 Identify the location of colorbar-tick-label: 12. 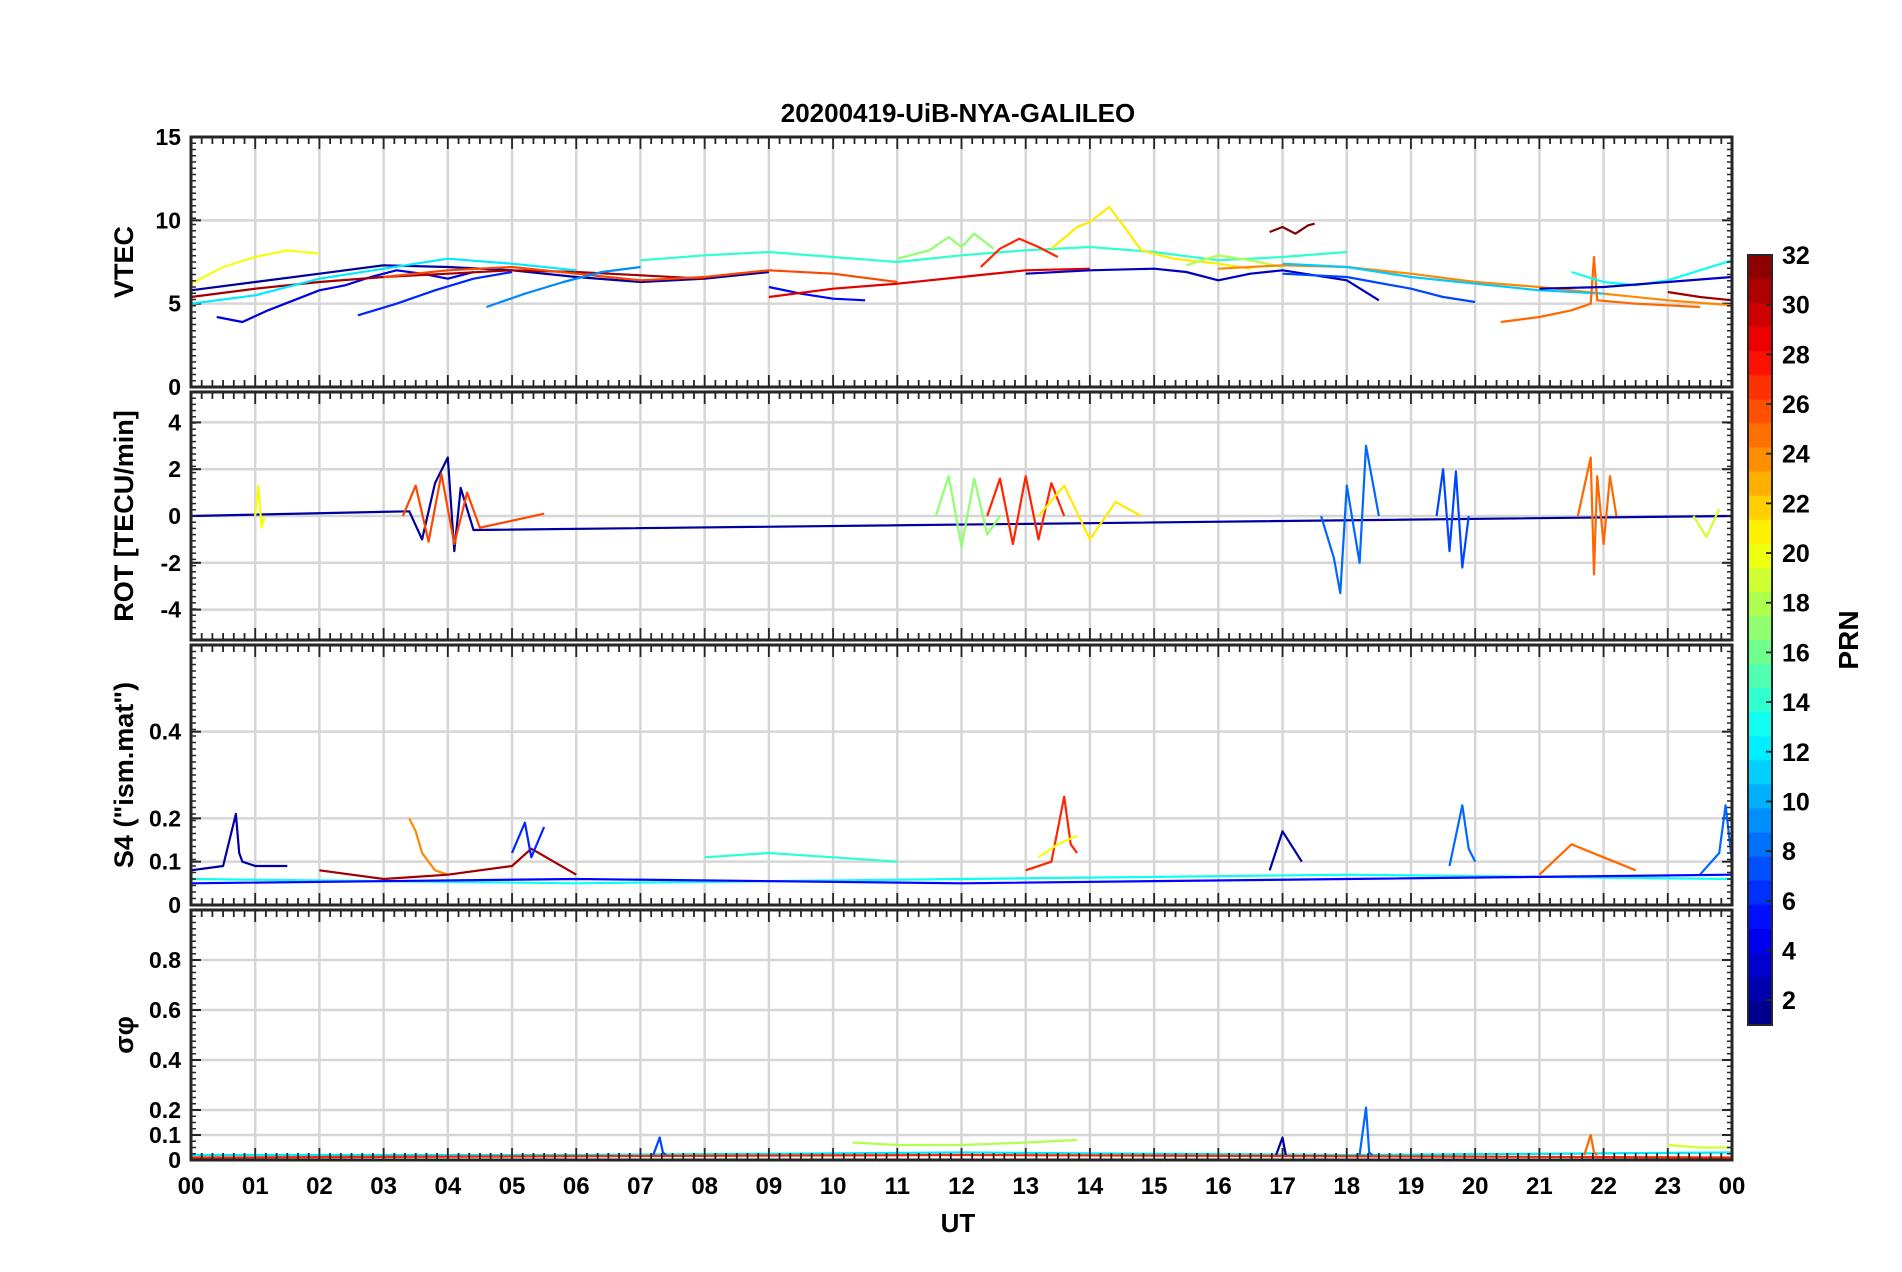
(1796, 753).